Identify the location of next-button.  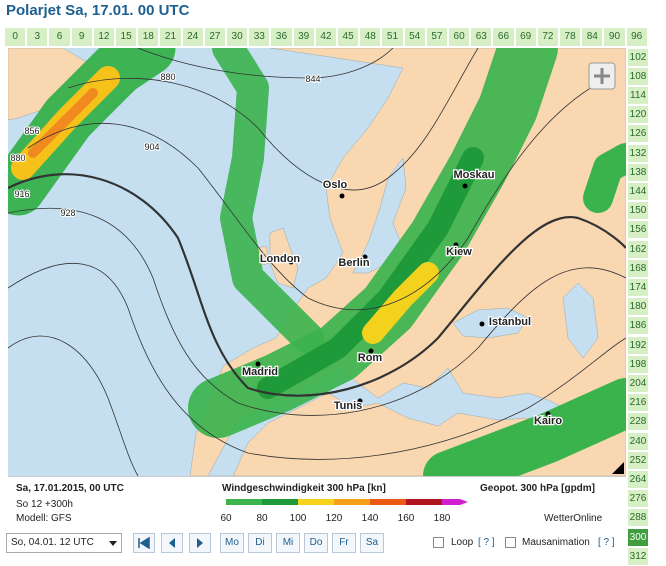
(200, 543).